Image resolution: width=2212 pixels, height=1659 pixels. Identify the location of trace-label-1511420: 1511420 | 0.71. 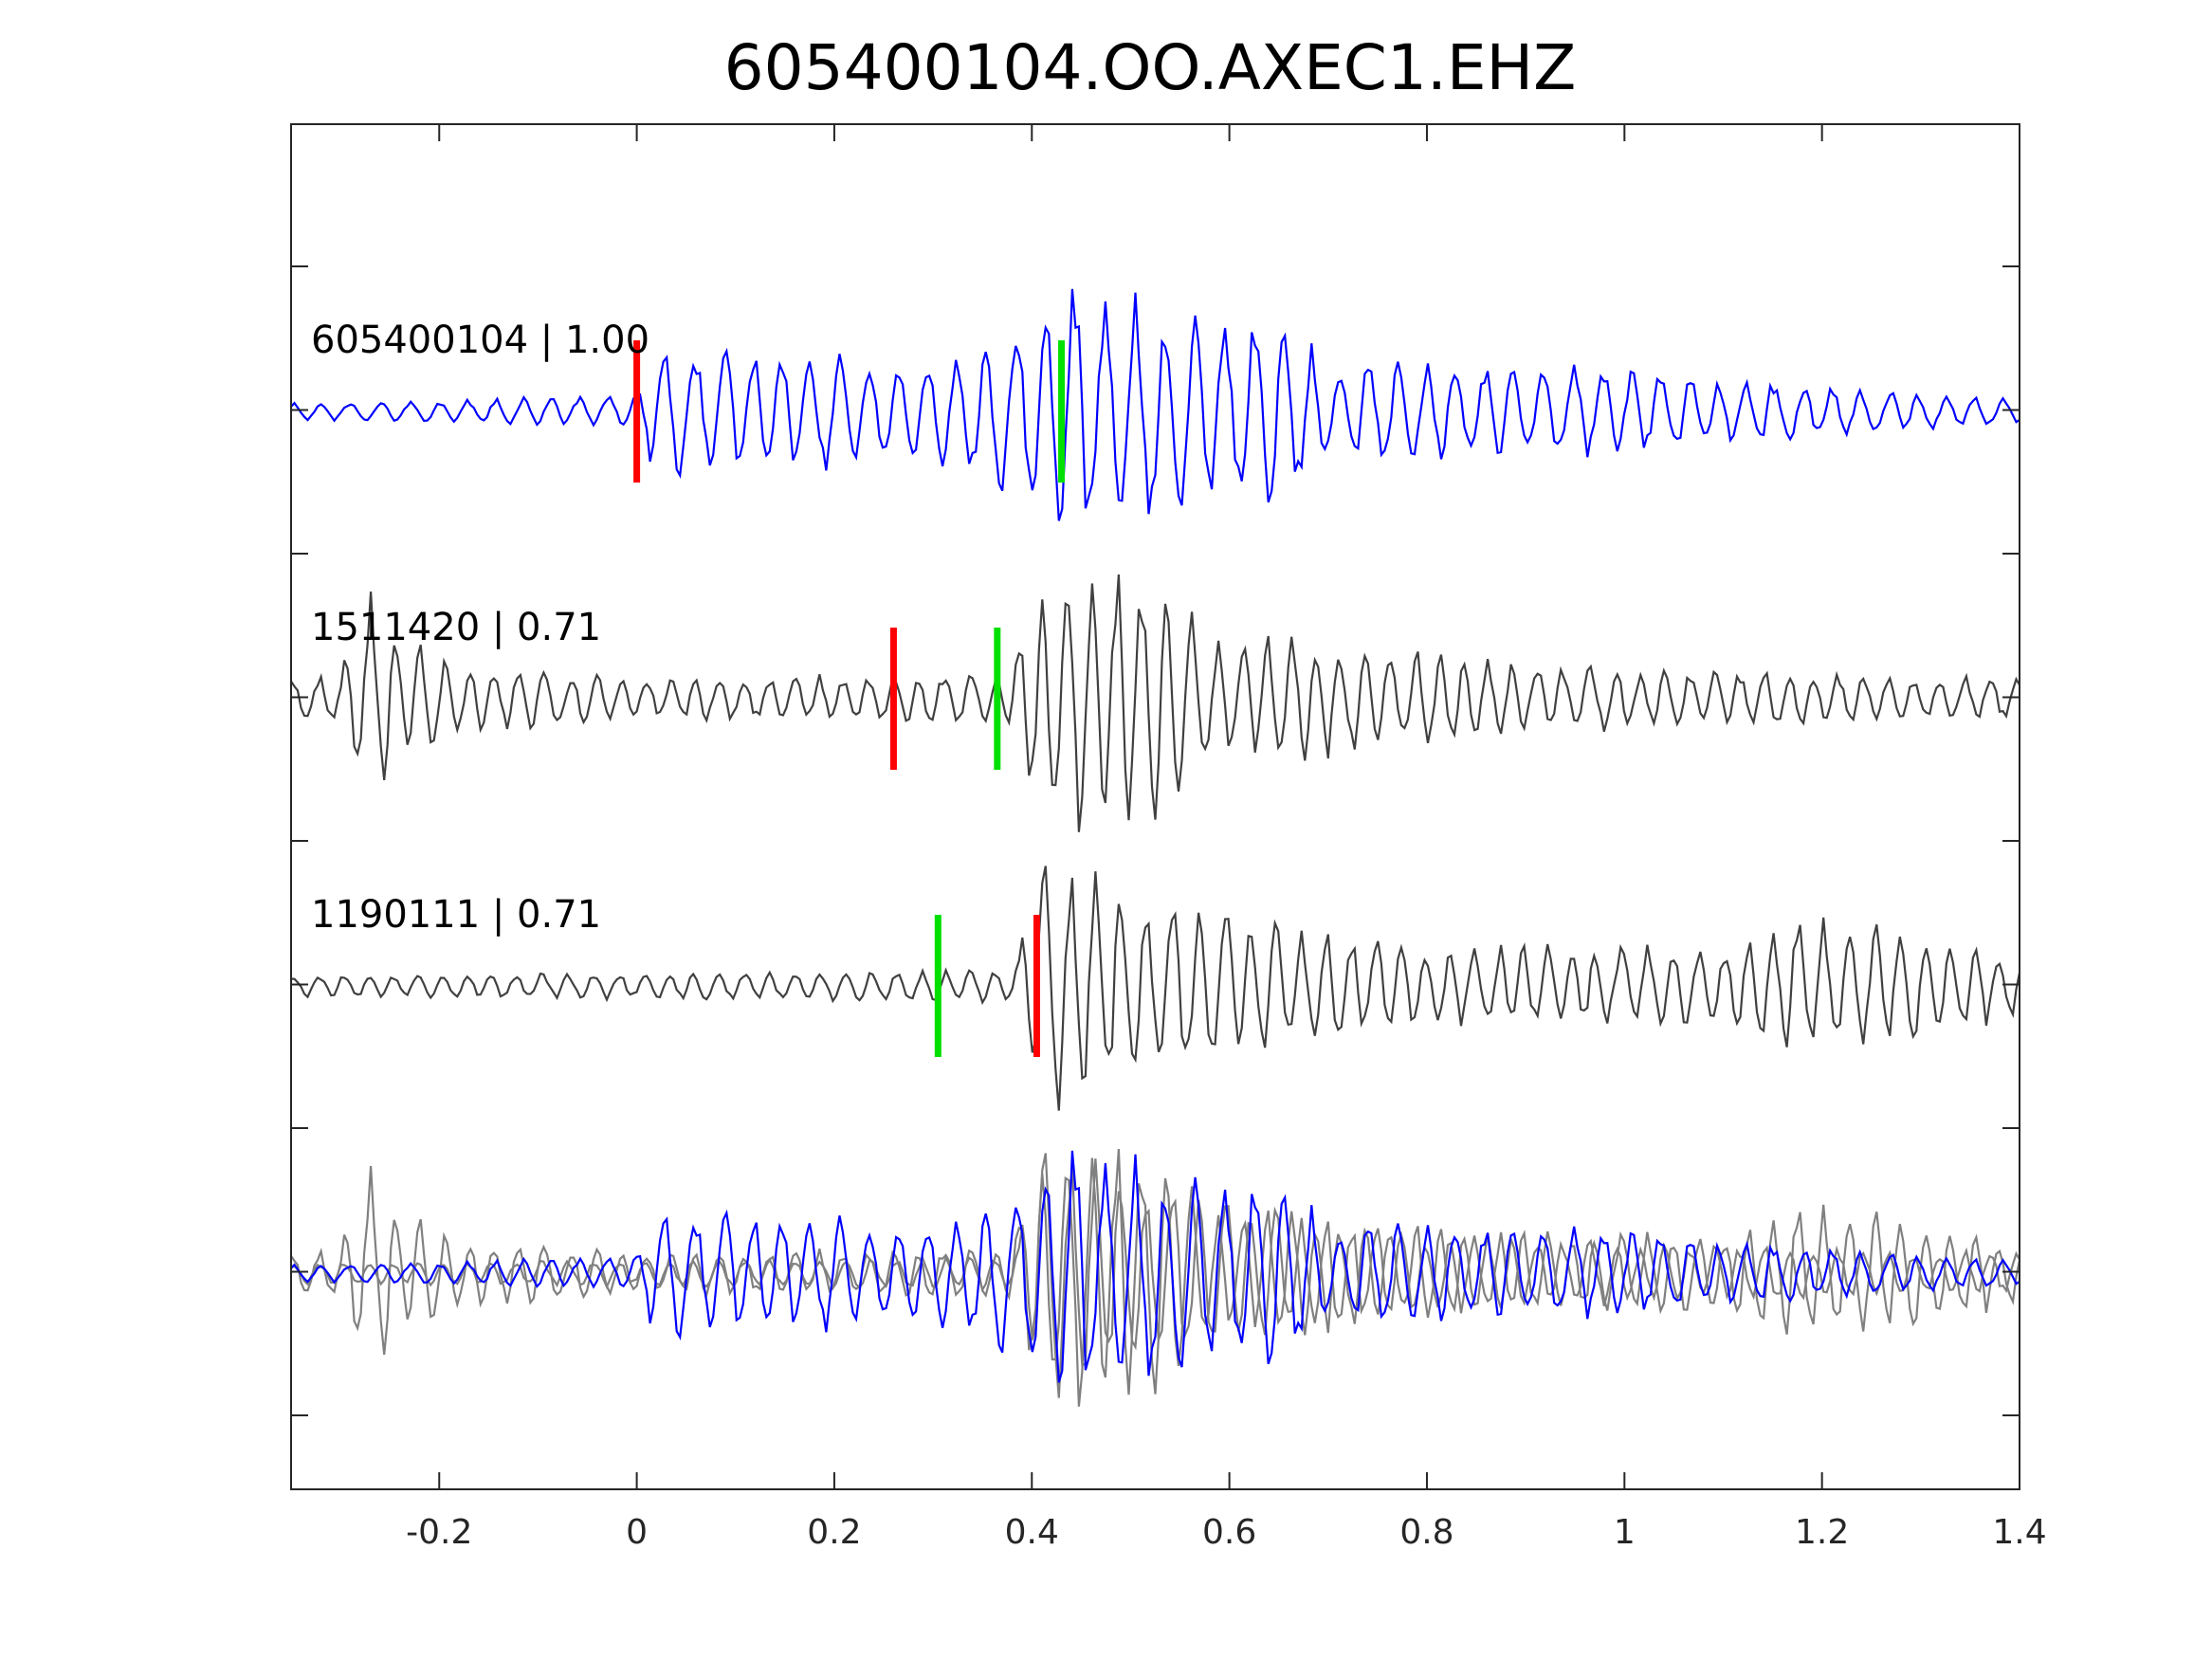
(456, 627).